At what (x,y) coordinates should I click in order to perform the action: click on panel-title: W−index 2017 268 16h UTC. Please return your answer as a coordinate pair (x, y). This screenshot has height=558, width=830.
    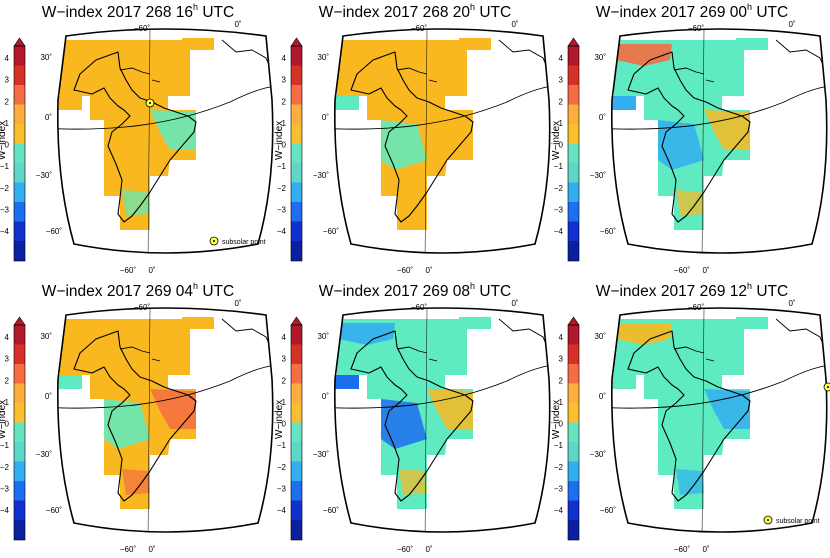
    Looking at the image, I should click on (138, 12).